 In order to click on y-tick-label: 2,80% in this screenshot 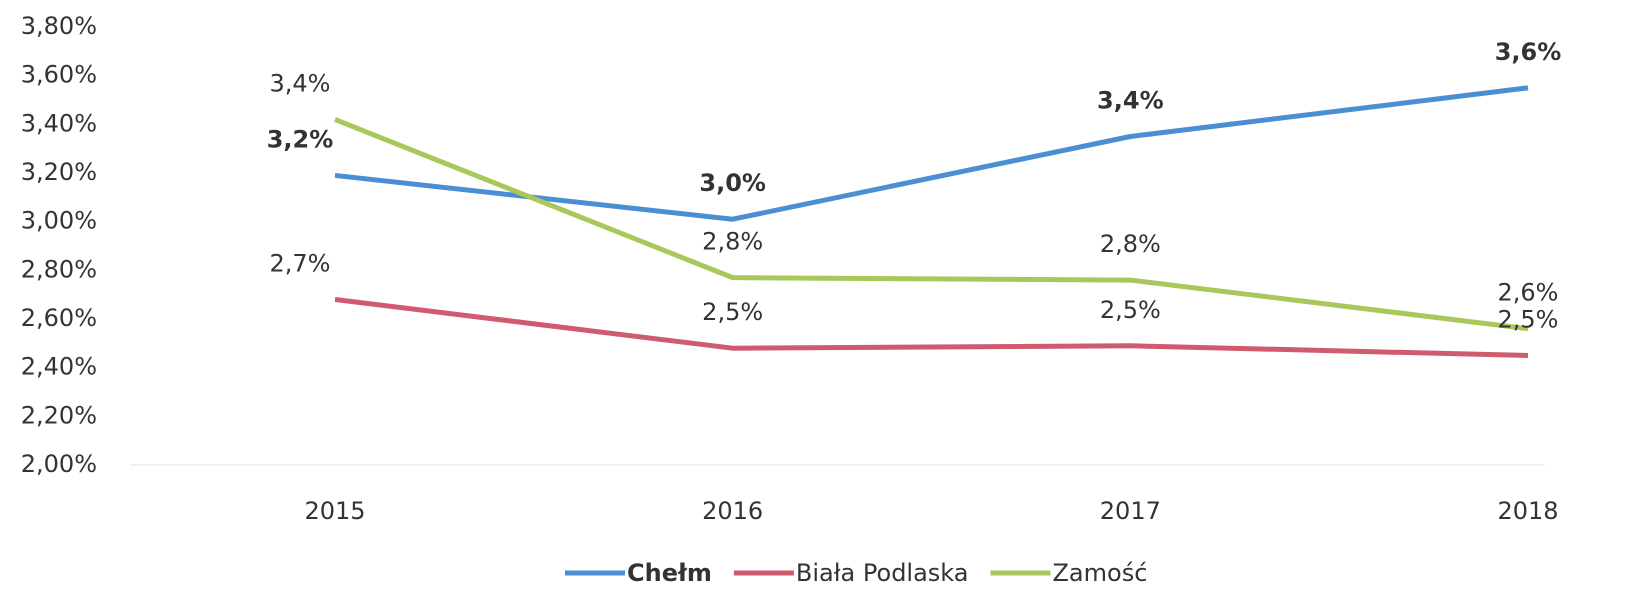, I will do `click(59, 269)`.